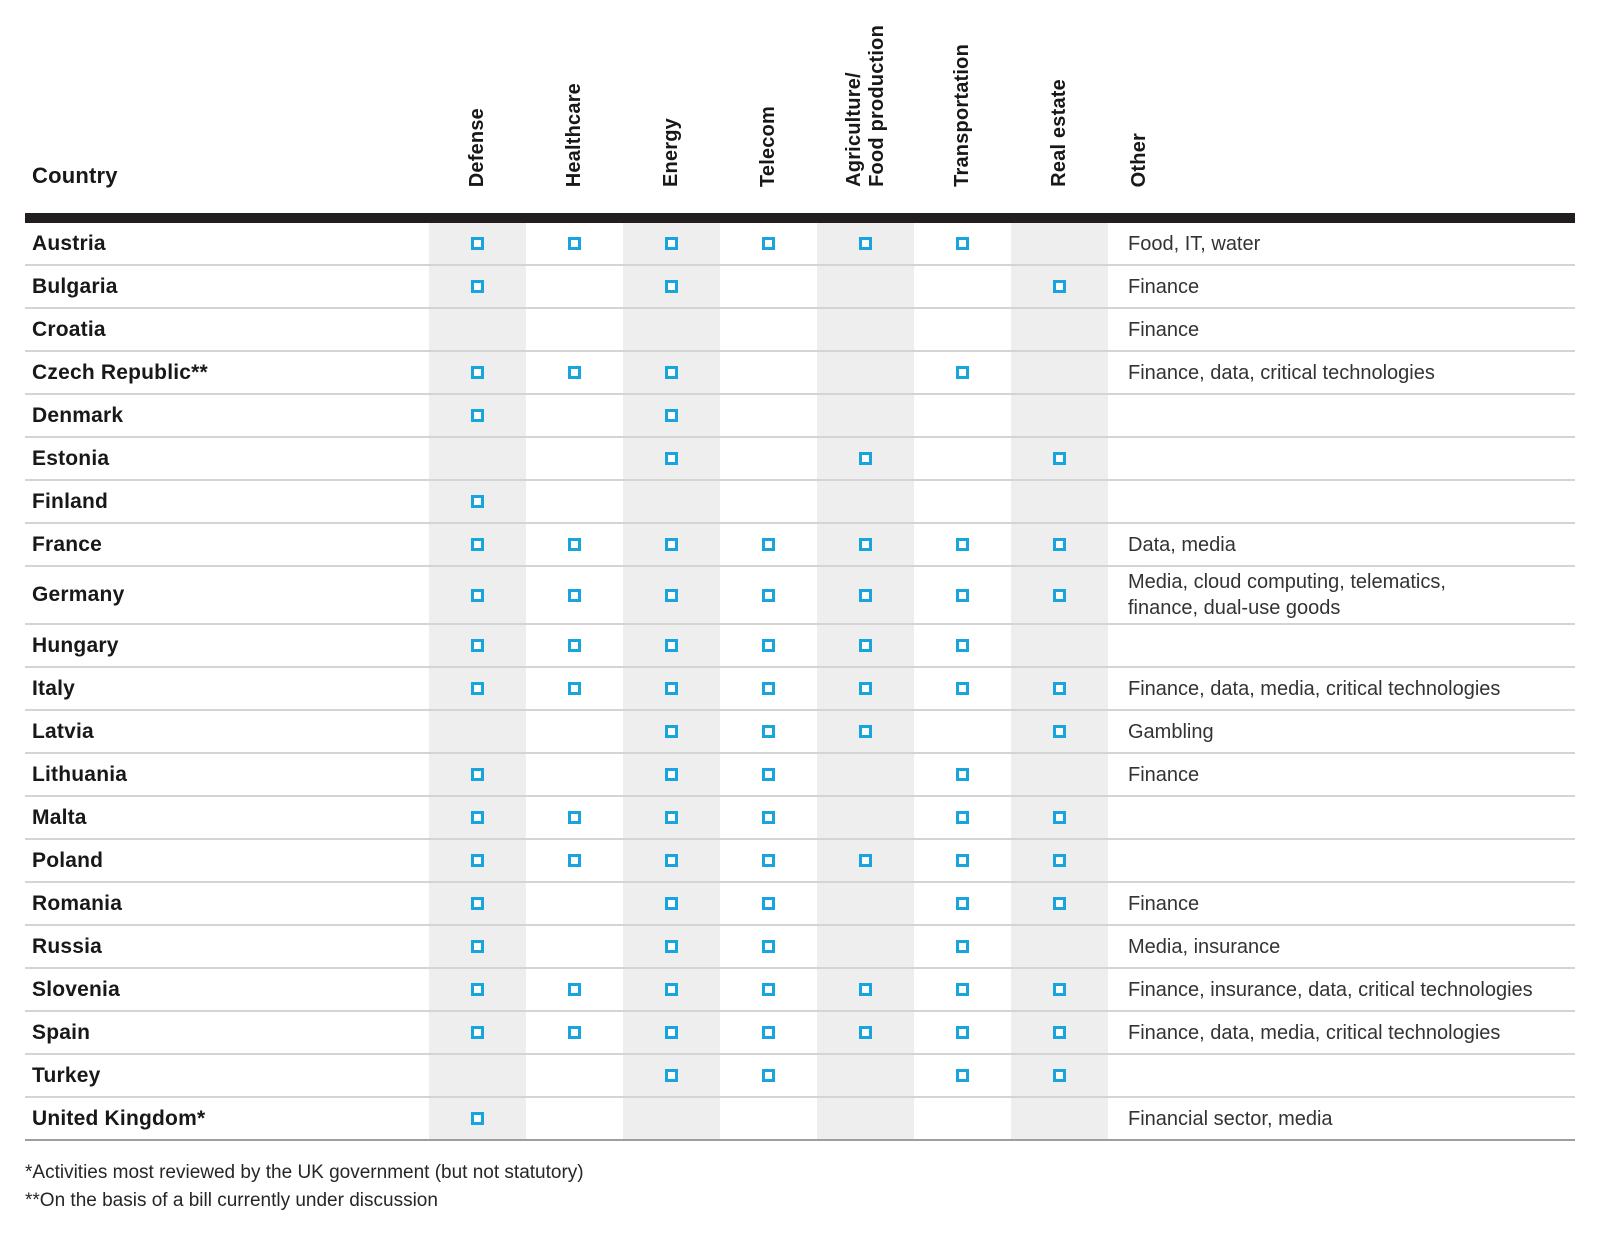  I want to click on country-label: Russia, so click(67, 946).